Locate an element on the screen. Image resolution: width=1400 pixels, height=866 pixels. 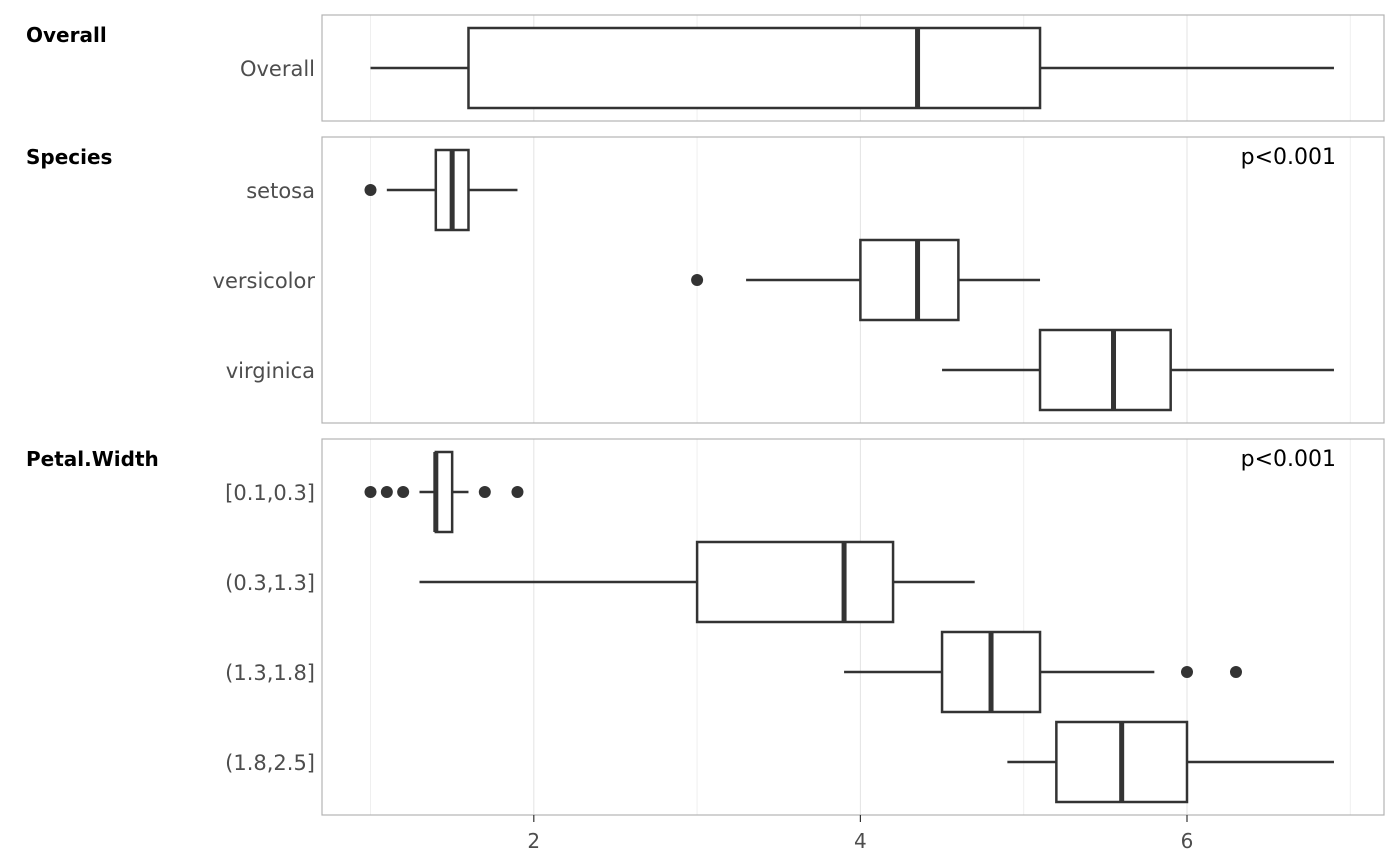
group-label: (0.3,1.3] is located at coordinates (270, 583).